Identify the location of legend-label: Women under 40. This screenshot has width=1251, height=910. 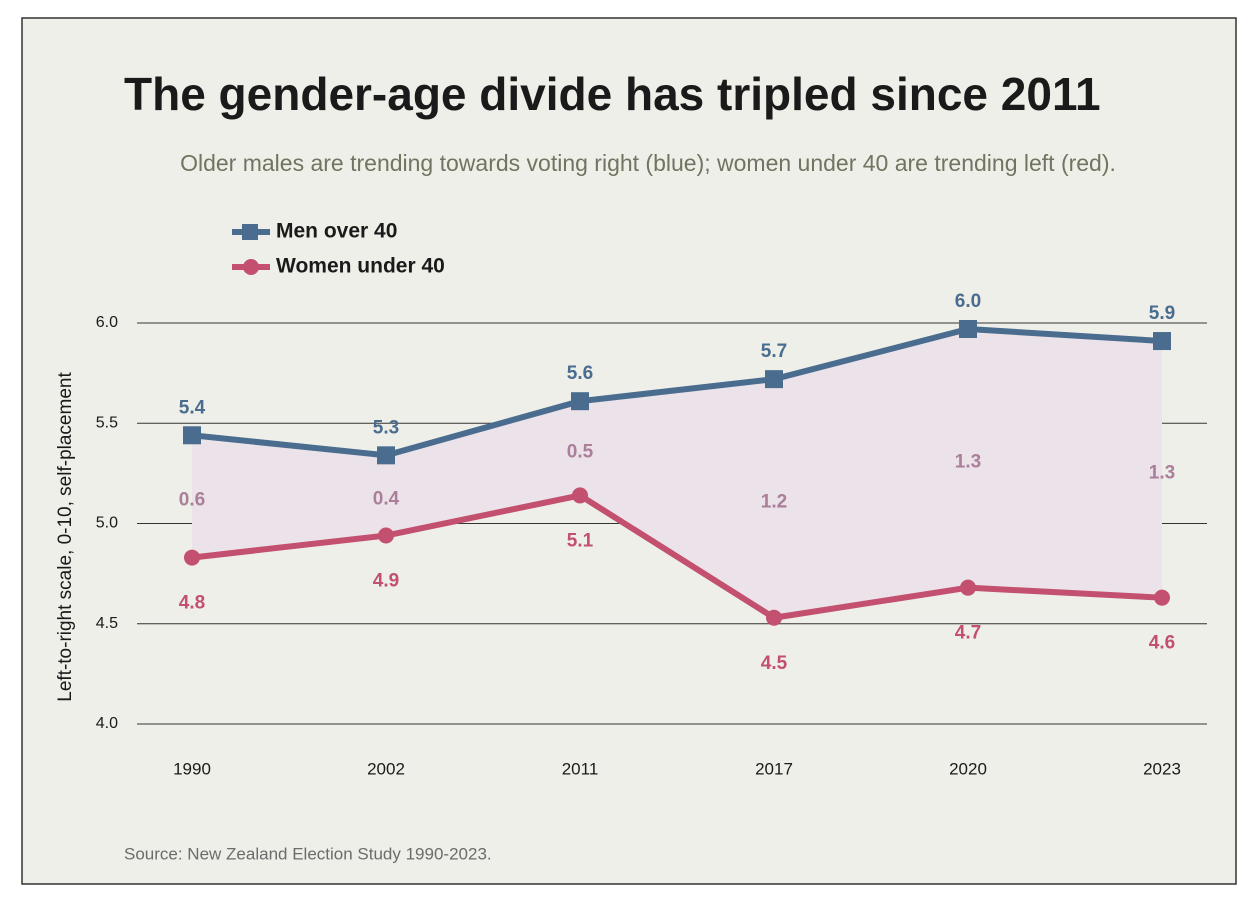
(360, 266).